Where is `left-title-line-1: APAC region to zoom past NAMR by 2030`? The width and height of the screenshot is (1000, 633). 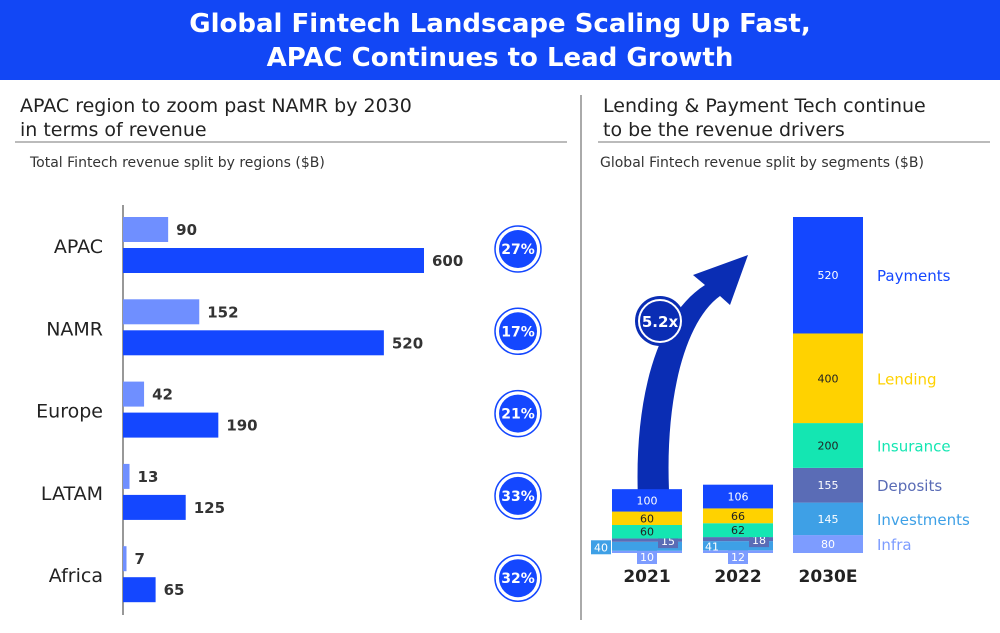 left-title-line-1: APAC region to zoom past NAMR by 2030 is located at coordinates (216, 106).